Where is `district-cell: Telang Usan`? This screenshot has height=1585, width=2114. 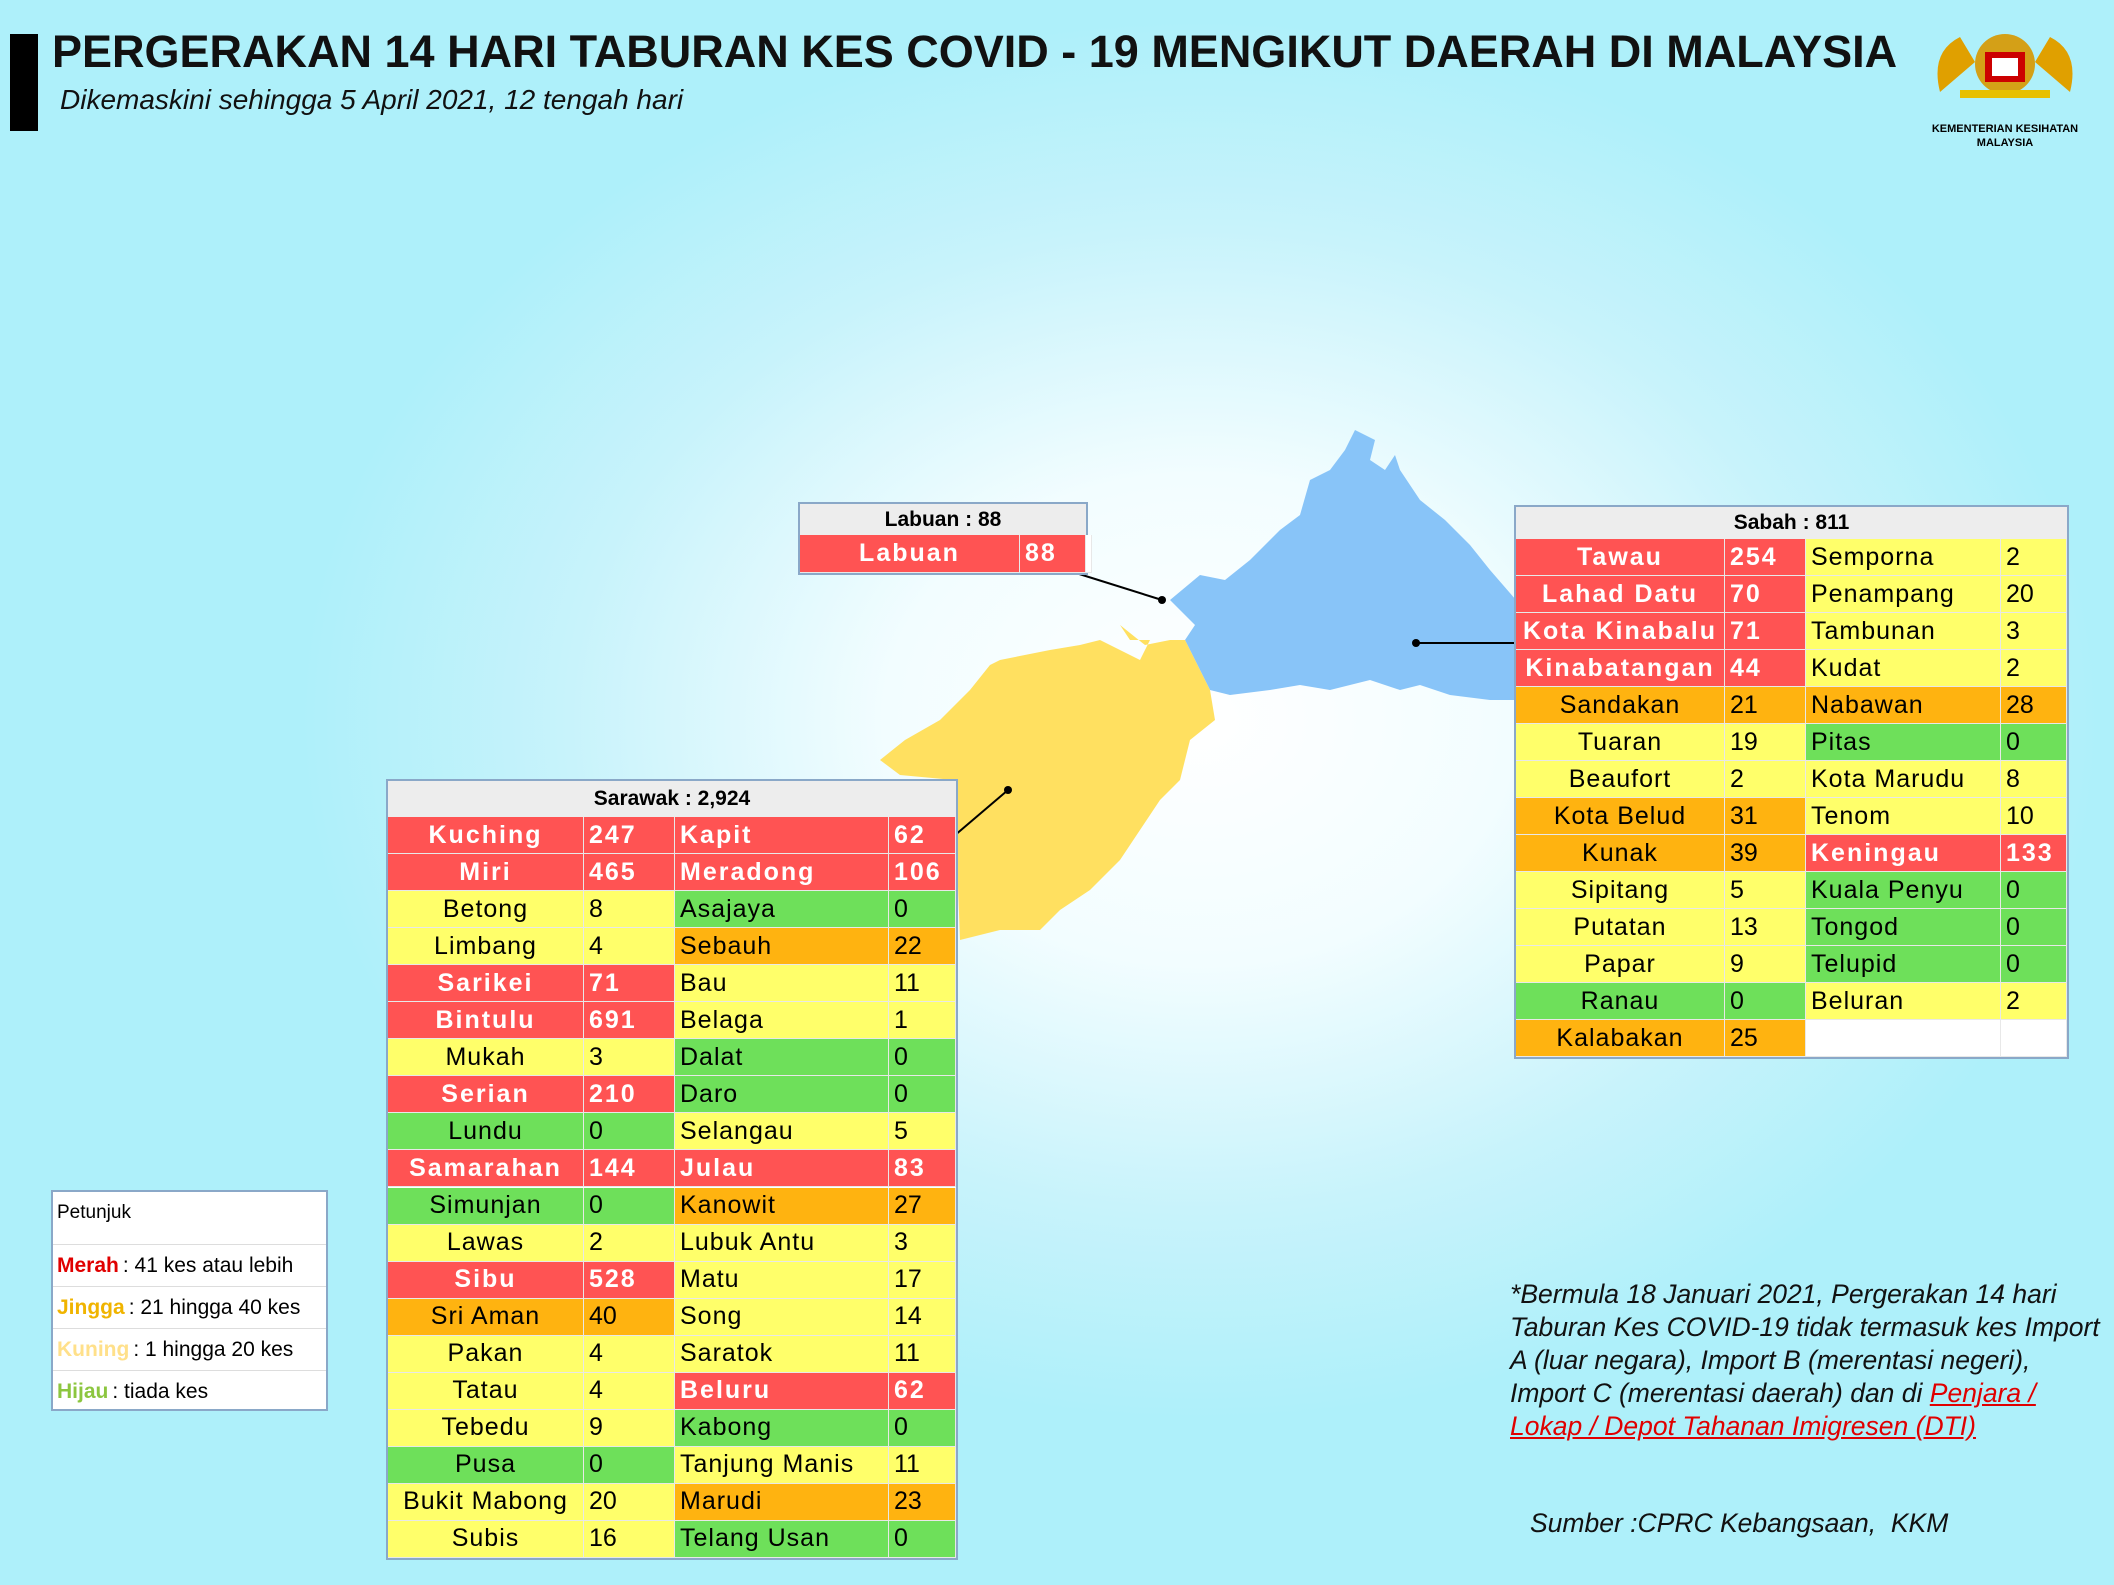
district-cell: Telang Usan is located at coordinates (782, 1539).